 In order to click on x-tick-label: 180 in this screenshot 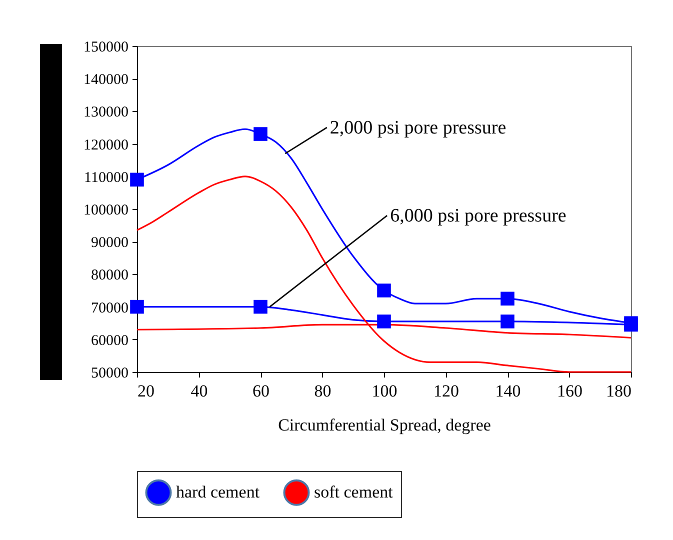, I will do `click(619, 391)`.